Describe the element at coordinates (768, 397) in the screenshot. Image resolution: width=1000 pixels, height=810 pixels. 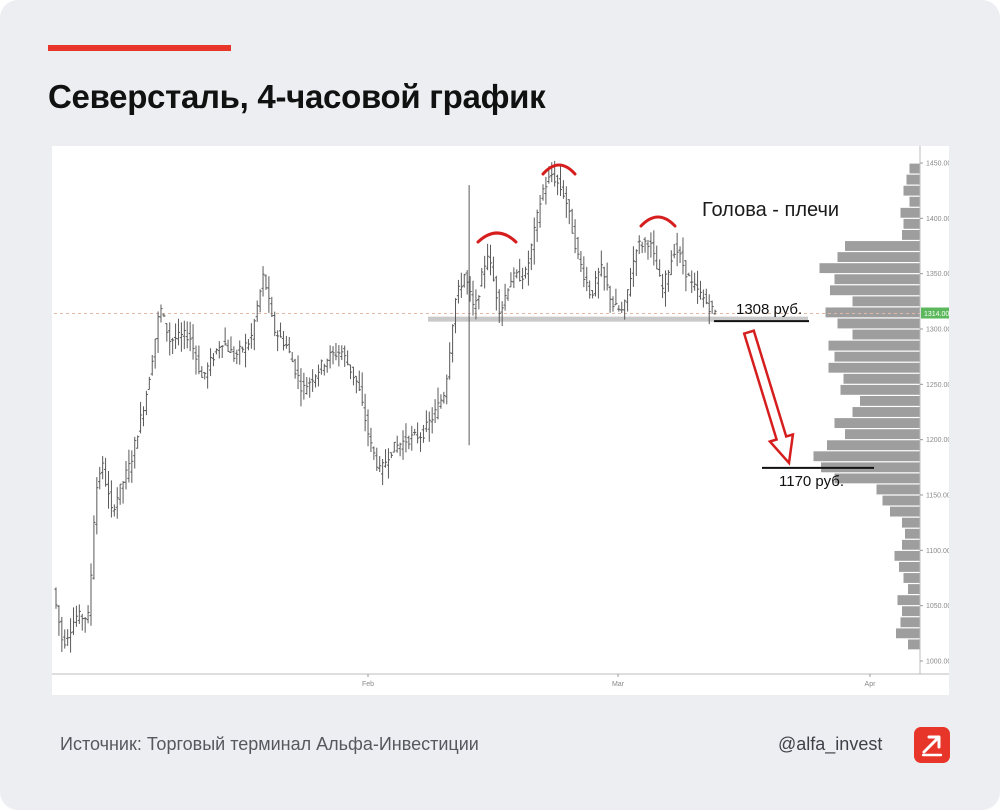
I see `target-arrow` at that location.